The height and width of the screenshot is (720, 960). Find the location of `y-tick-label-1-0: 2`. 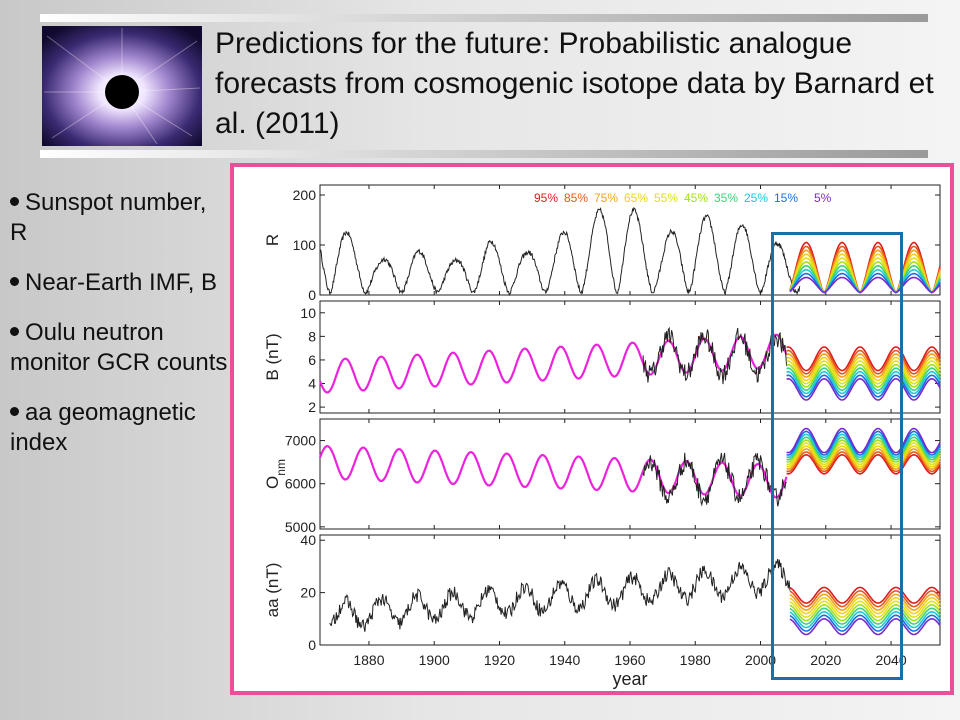

y-tick-label-1-0: 2 is located at coordinates (312, 407).